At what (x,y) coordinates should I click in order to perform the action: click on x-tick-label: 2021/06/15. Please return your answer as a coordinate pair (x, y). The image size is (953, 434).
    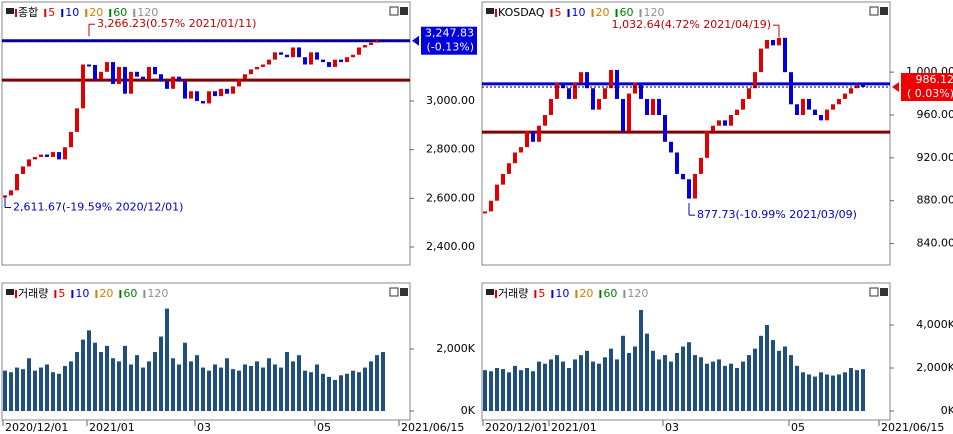
    Looking at the image, I should click on (912, 427).